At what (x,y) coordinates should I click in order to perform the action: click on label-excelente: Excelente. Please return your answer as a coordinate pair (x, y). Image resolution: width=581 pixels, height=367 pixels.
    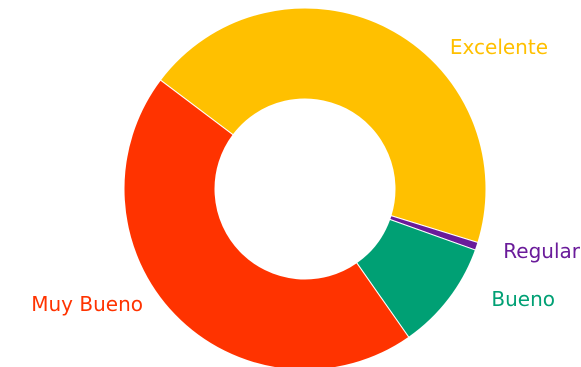
    Looking at the image, I should click on (499, 47).